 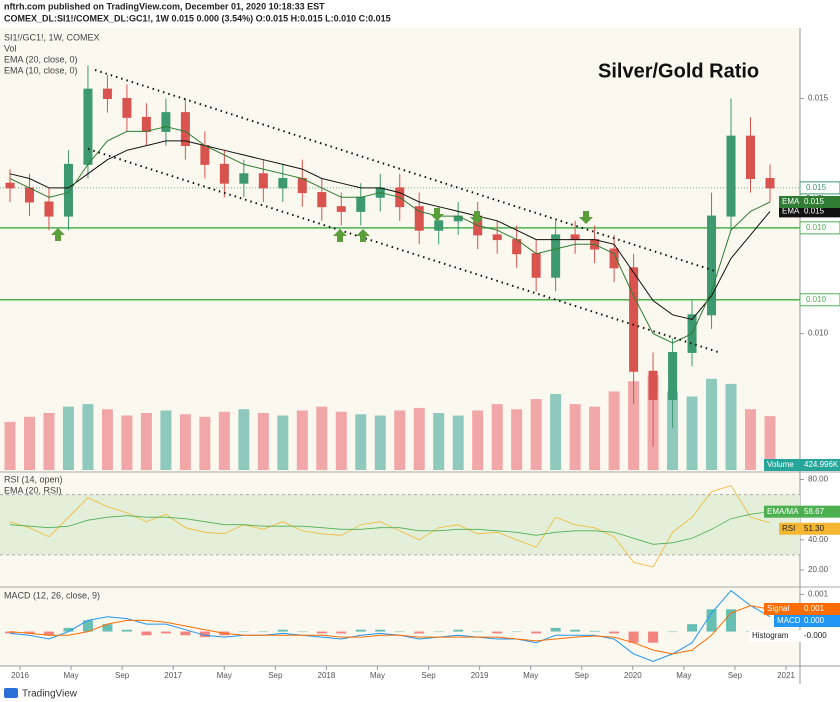 What do you see at coordinates (322, 225) in the screenshot?
I see `arrows` at bounding box center [322, 225].